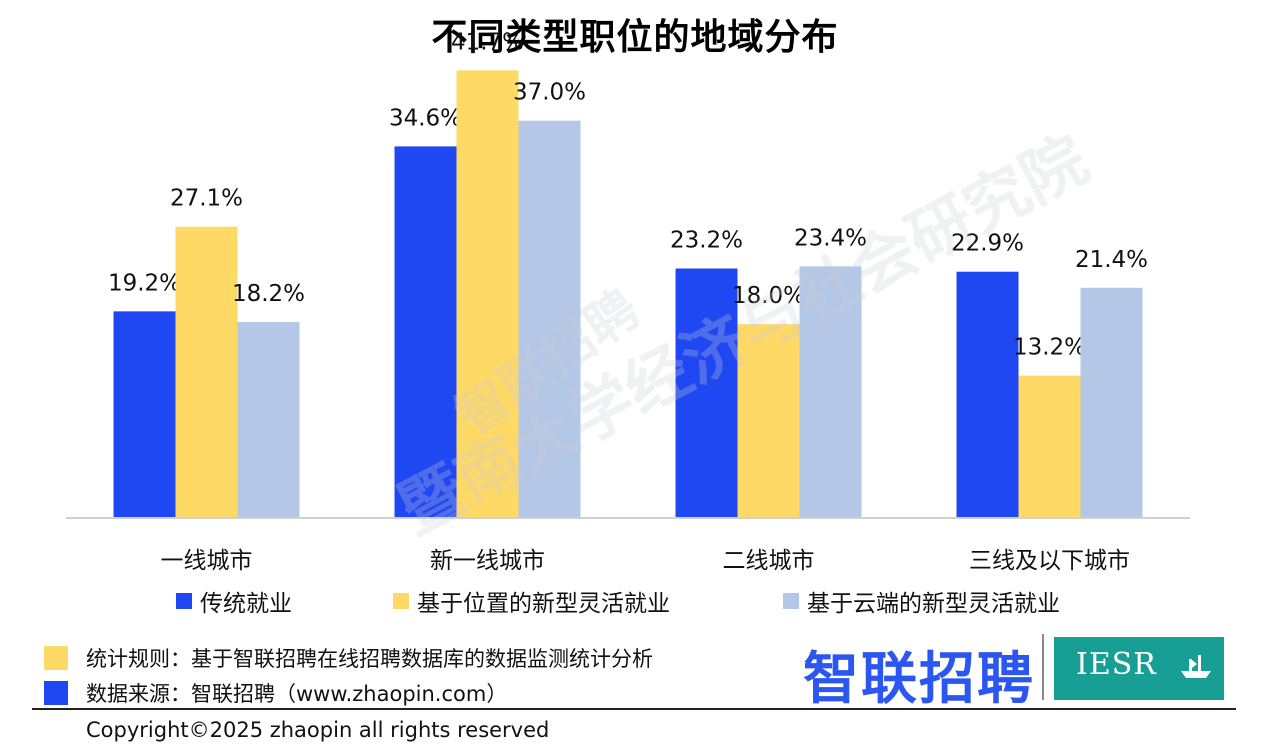 The image size is (1270, 751). I want to click on data-label-location-based-2: 18.0%, so click(768, 296).